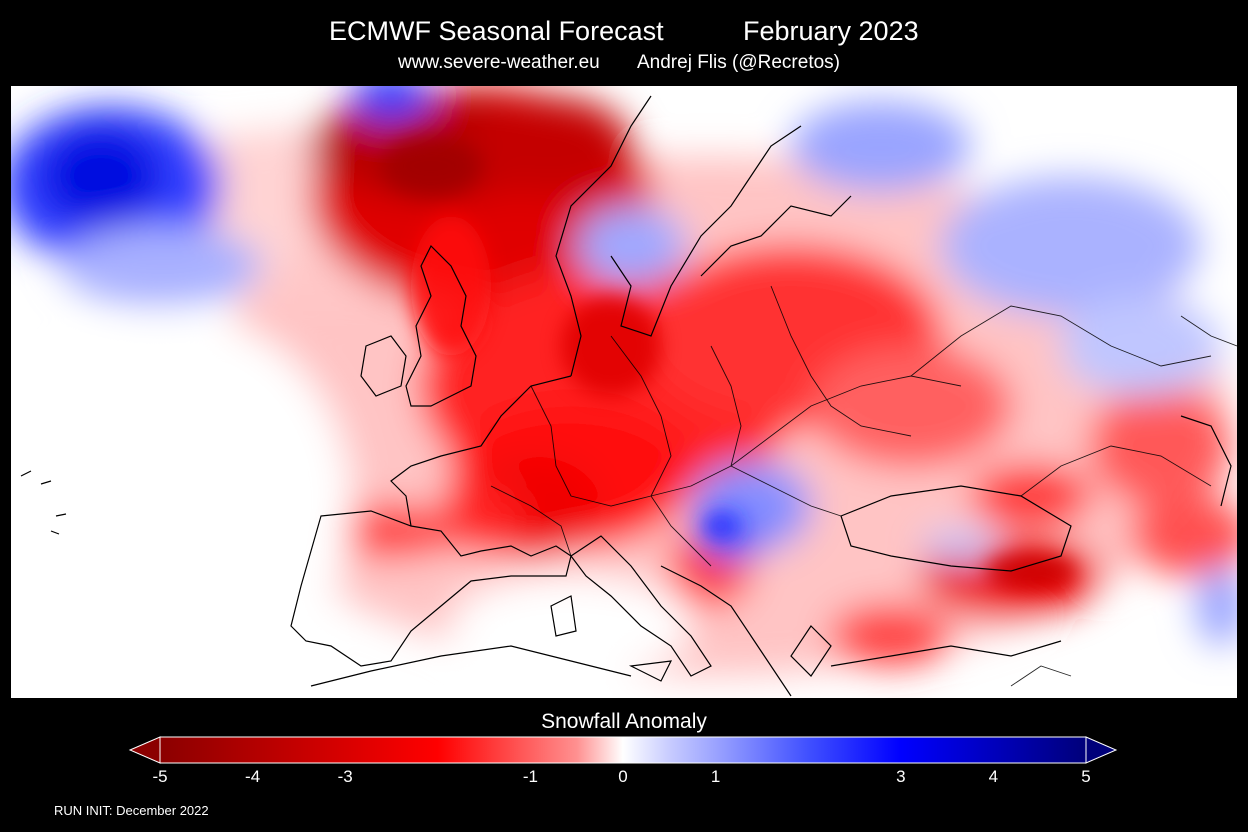  What do you see at coordinates (624, 721) in the screenshot?
I see `legend-title: Snowfall Anomaly` at bounding box center [624, 721].